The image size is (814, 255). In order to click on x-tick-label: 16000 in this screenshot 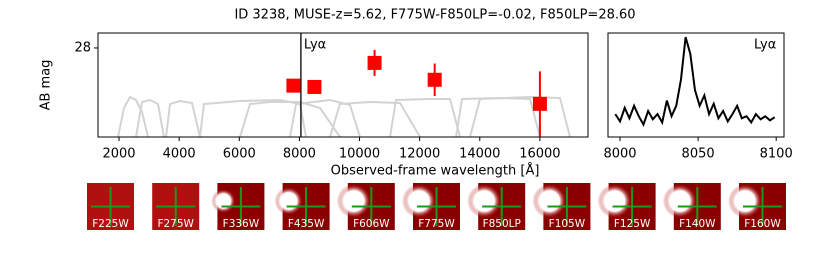, I will do `click(539, 154)`.